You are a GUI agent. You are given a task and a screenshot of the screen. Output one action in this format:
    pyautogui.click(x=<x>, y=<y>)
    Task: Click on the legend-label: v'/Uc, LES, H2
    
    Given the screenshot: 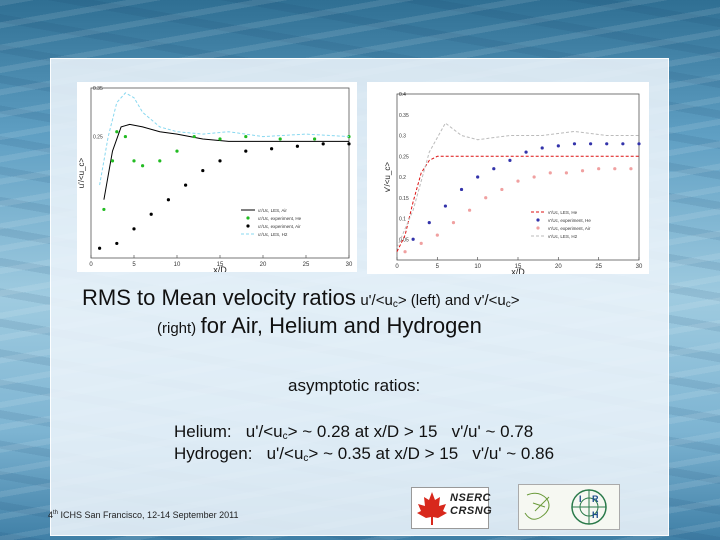 What is the action you would take?
    pyautogui.click(x=563, y=236)
    